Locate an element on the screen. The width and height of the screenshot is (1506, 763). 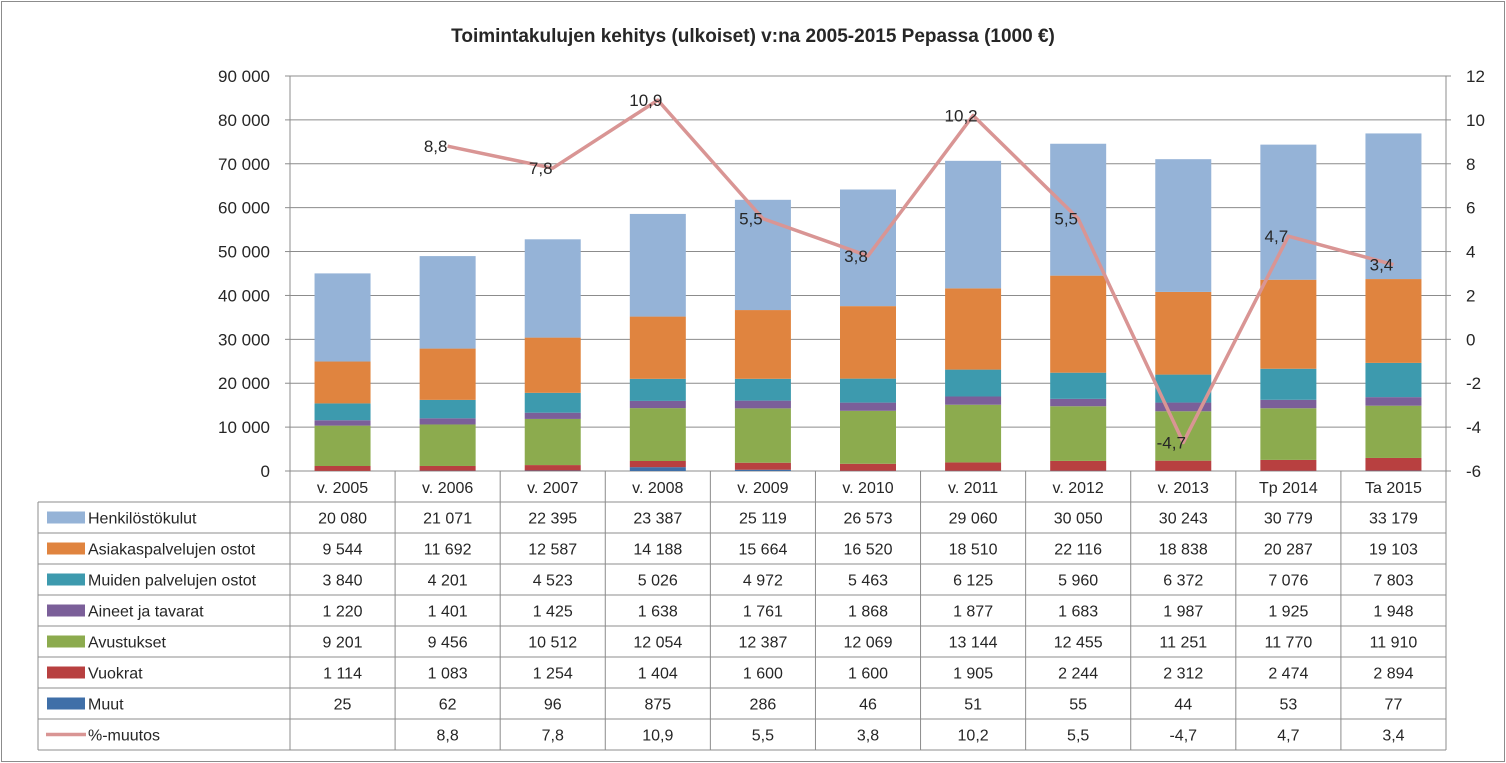
table-cell: 96 is located at coordinates (553, 705).